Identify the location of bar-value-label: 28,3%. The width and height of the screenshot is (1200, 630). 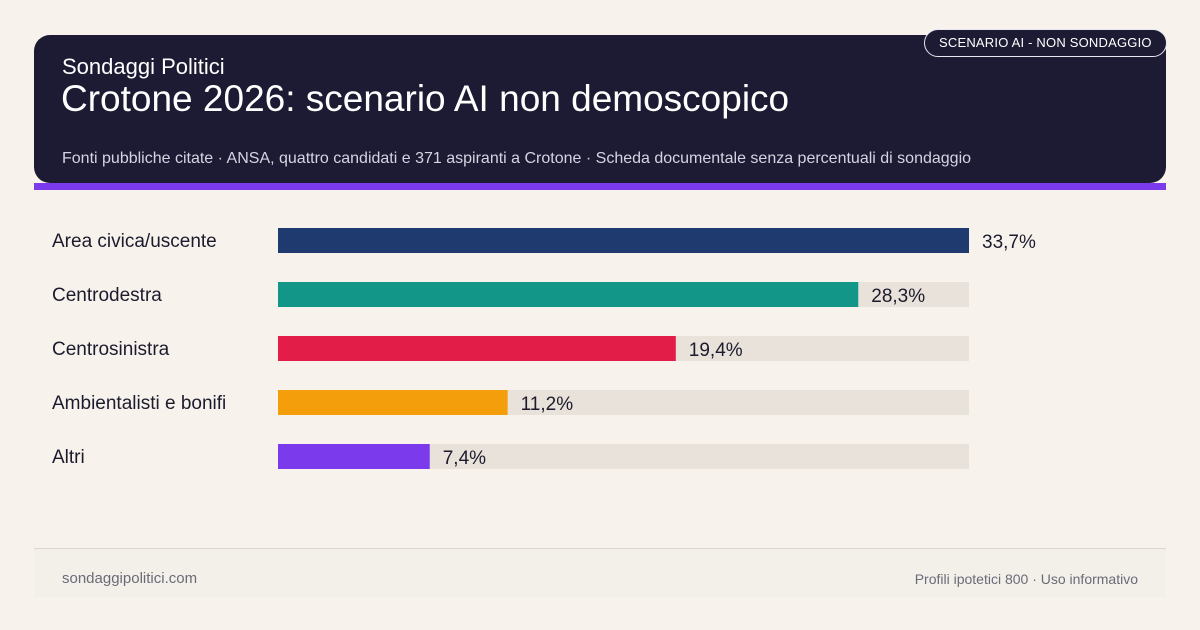
(898, 296).